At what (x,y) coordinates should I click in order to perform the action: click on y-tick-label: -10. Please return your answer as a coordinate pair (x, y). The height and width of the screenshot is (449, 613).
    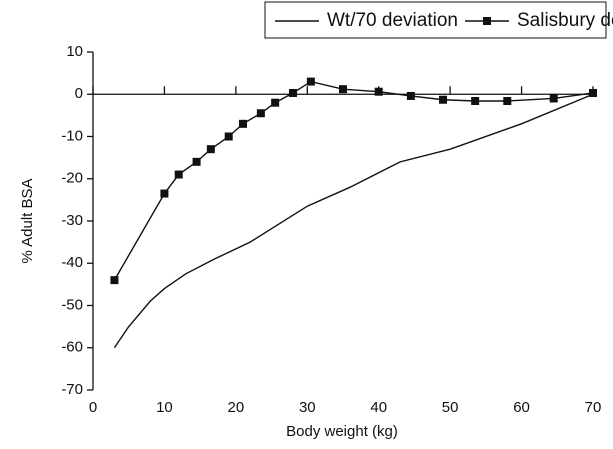
    Looking at the image, I should click on (72, 135).